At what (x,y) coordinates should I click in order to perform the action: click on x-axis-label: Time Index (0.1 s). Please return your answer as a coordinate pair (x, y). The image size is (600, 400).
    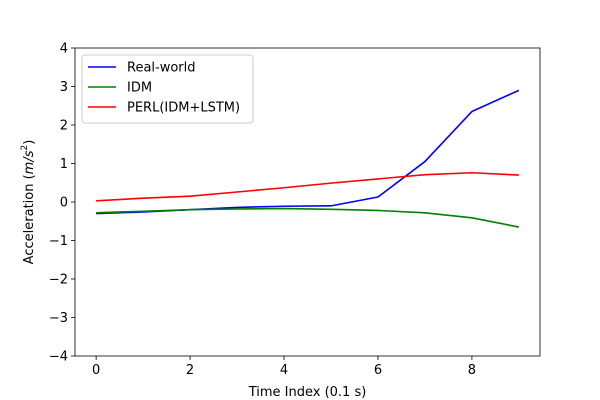
    Looking at the image, I should click on (307, 392).